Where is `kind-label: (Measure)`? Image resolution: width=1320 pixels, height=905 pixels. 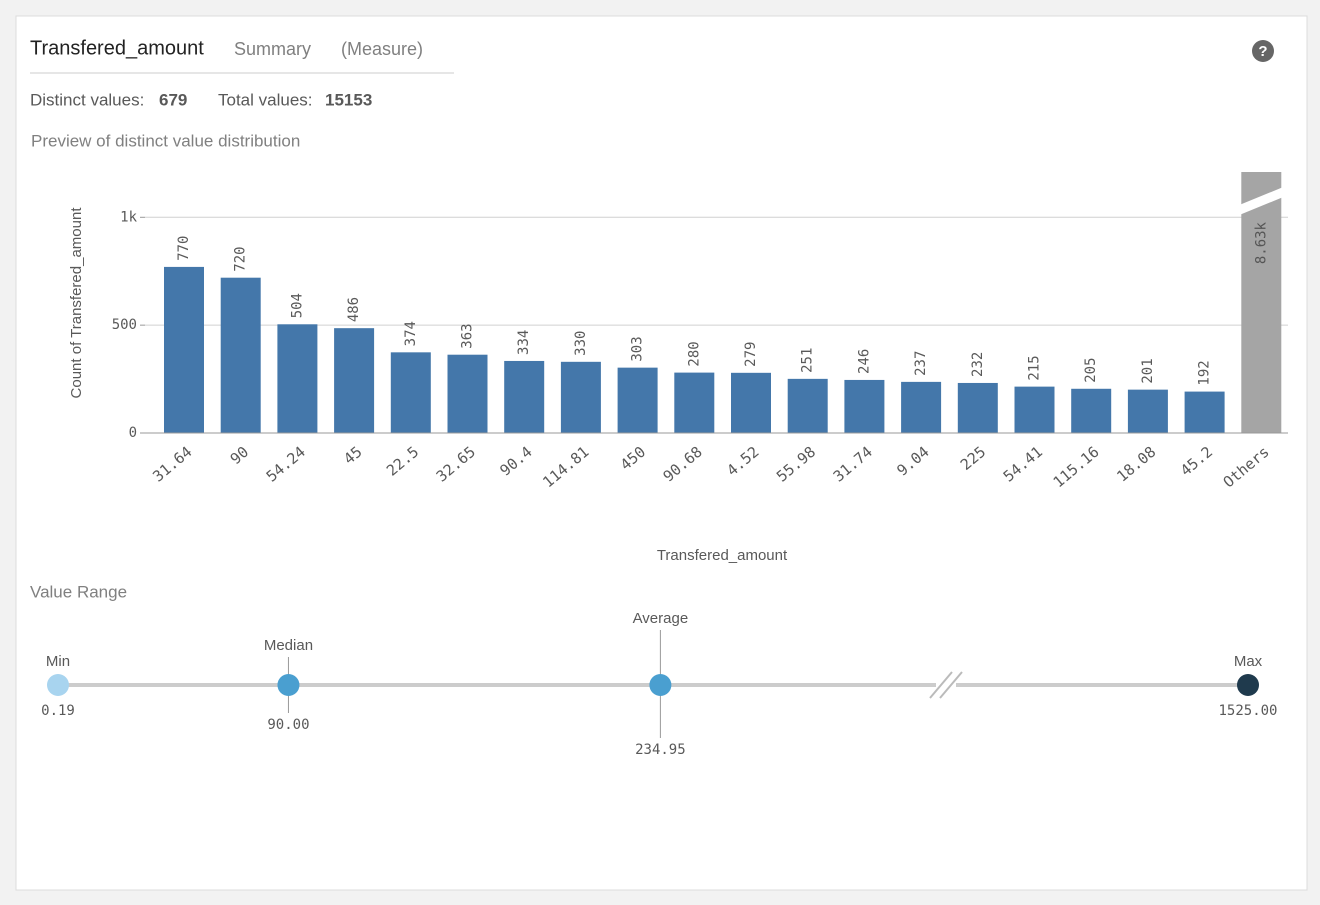 kind-label: (Measure) is located at coordinates (382, 49).